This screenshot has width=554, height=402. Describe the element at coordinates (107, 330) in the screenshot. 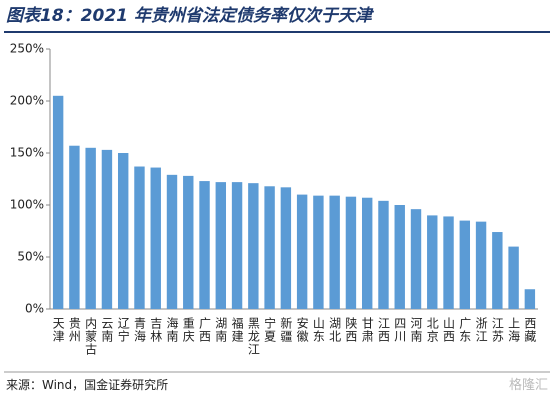

I see `x-tick-label: 云南` at that location.